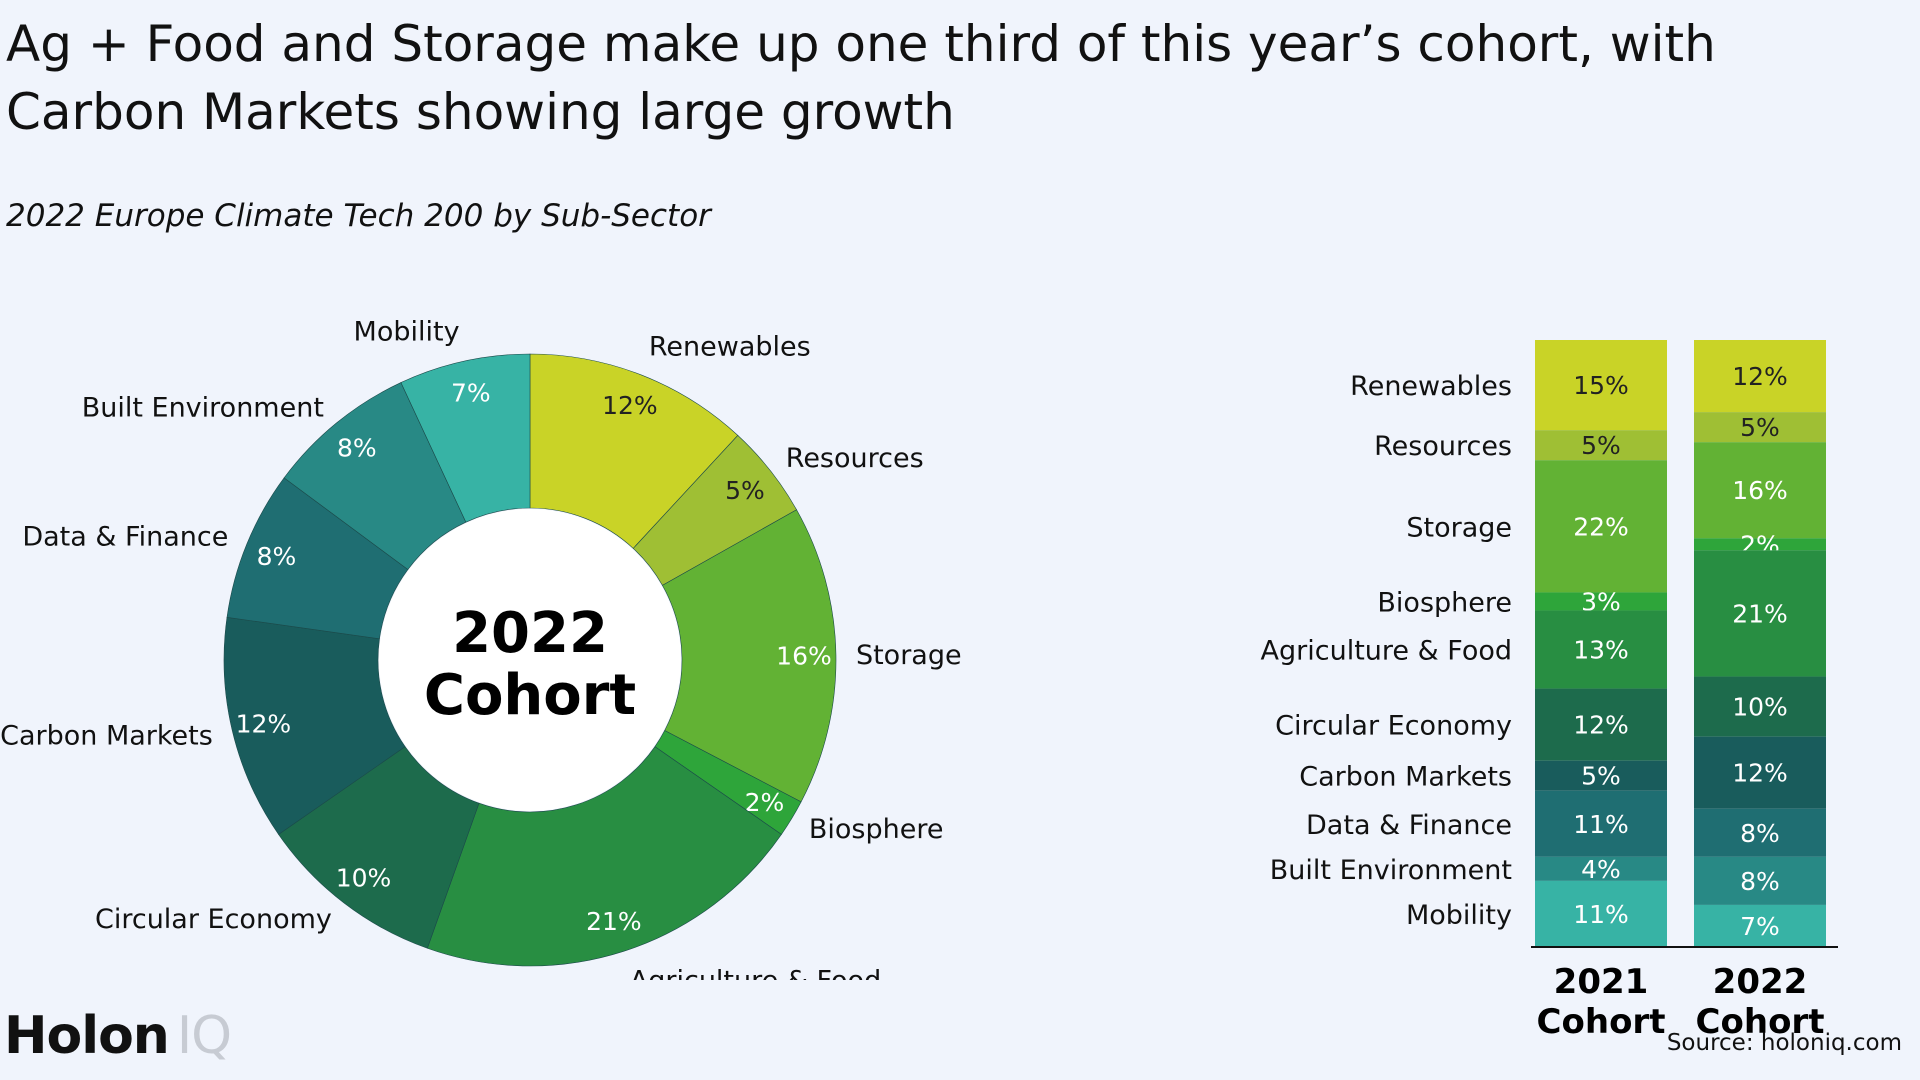 The height and width of the screenshot is (1080, 1920). What do you see at coordinates (1409, 825) in the screenshot?
I see `legend-row-label-data-finance: Data & Finance` at bounding box center [1409, 825].